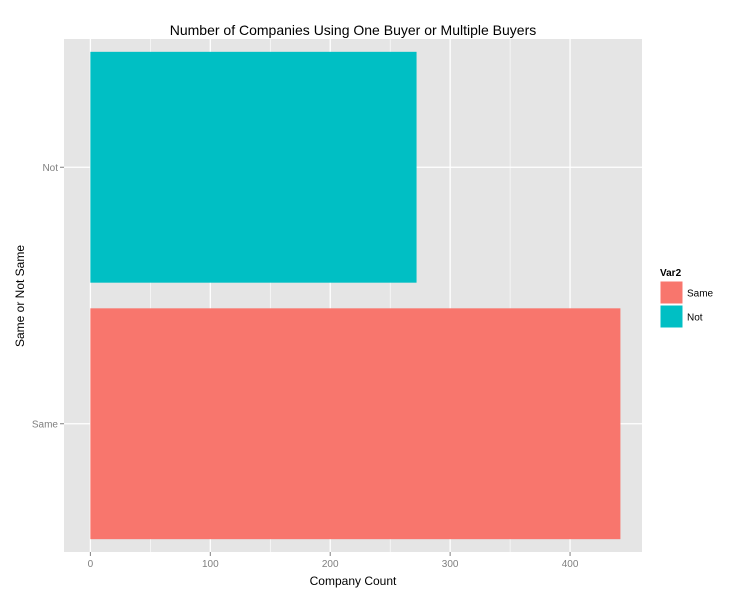 The image size is (750, 599). Describe the element at coordinates (570, 564) in the screenshot. I see `x-tick-label: 400` at that location.